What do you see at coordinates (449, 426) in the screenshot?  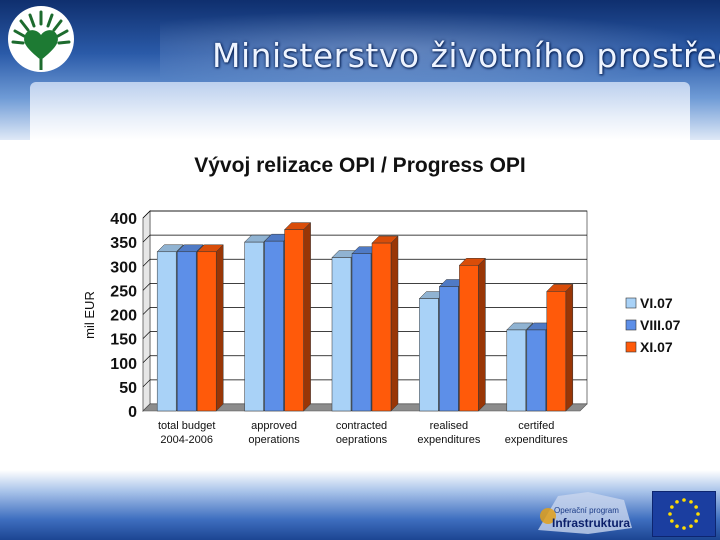 I see `x-tick-label: realised` at bounding box center [449, 426].